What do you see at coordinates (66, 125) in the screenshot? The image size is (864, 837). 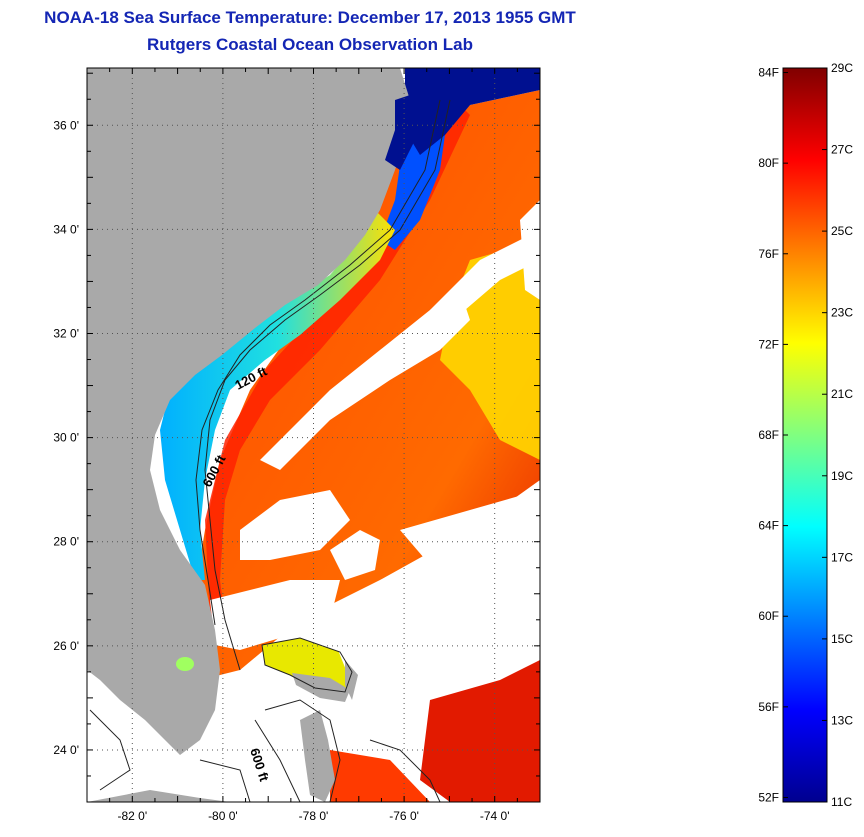 I see `lat-tick-label: 36 0'` at bounding box center [66, 125].